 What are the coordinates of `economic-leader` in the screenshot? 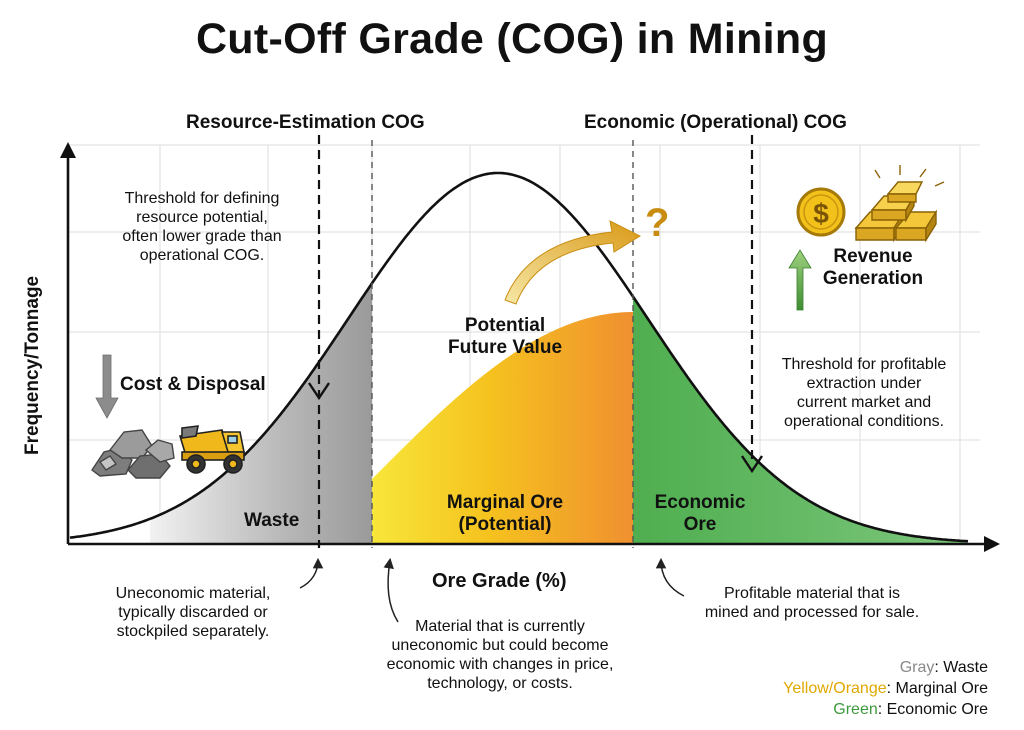 It's located at (670, 577).